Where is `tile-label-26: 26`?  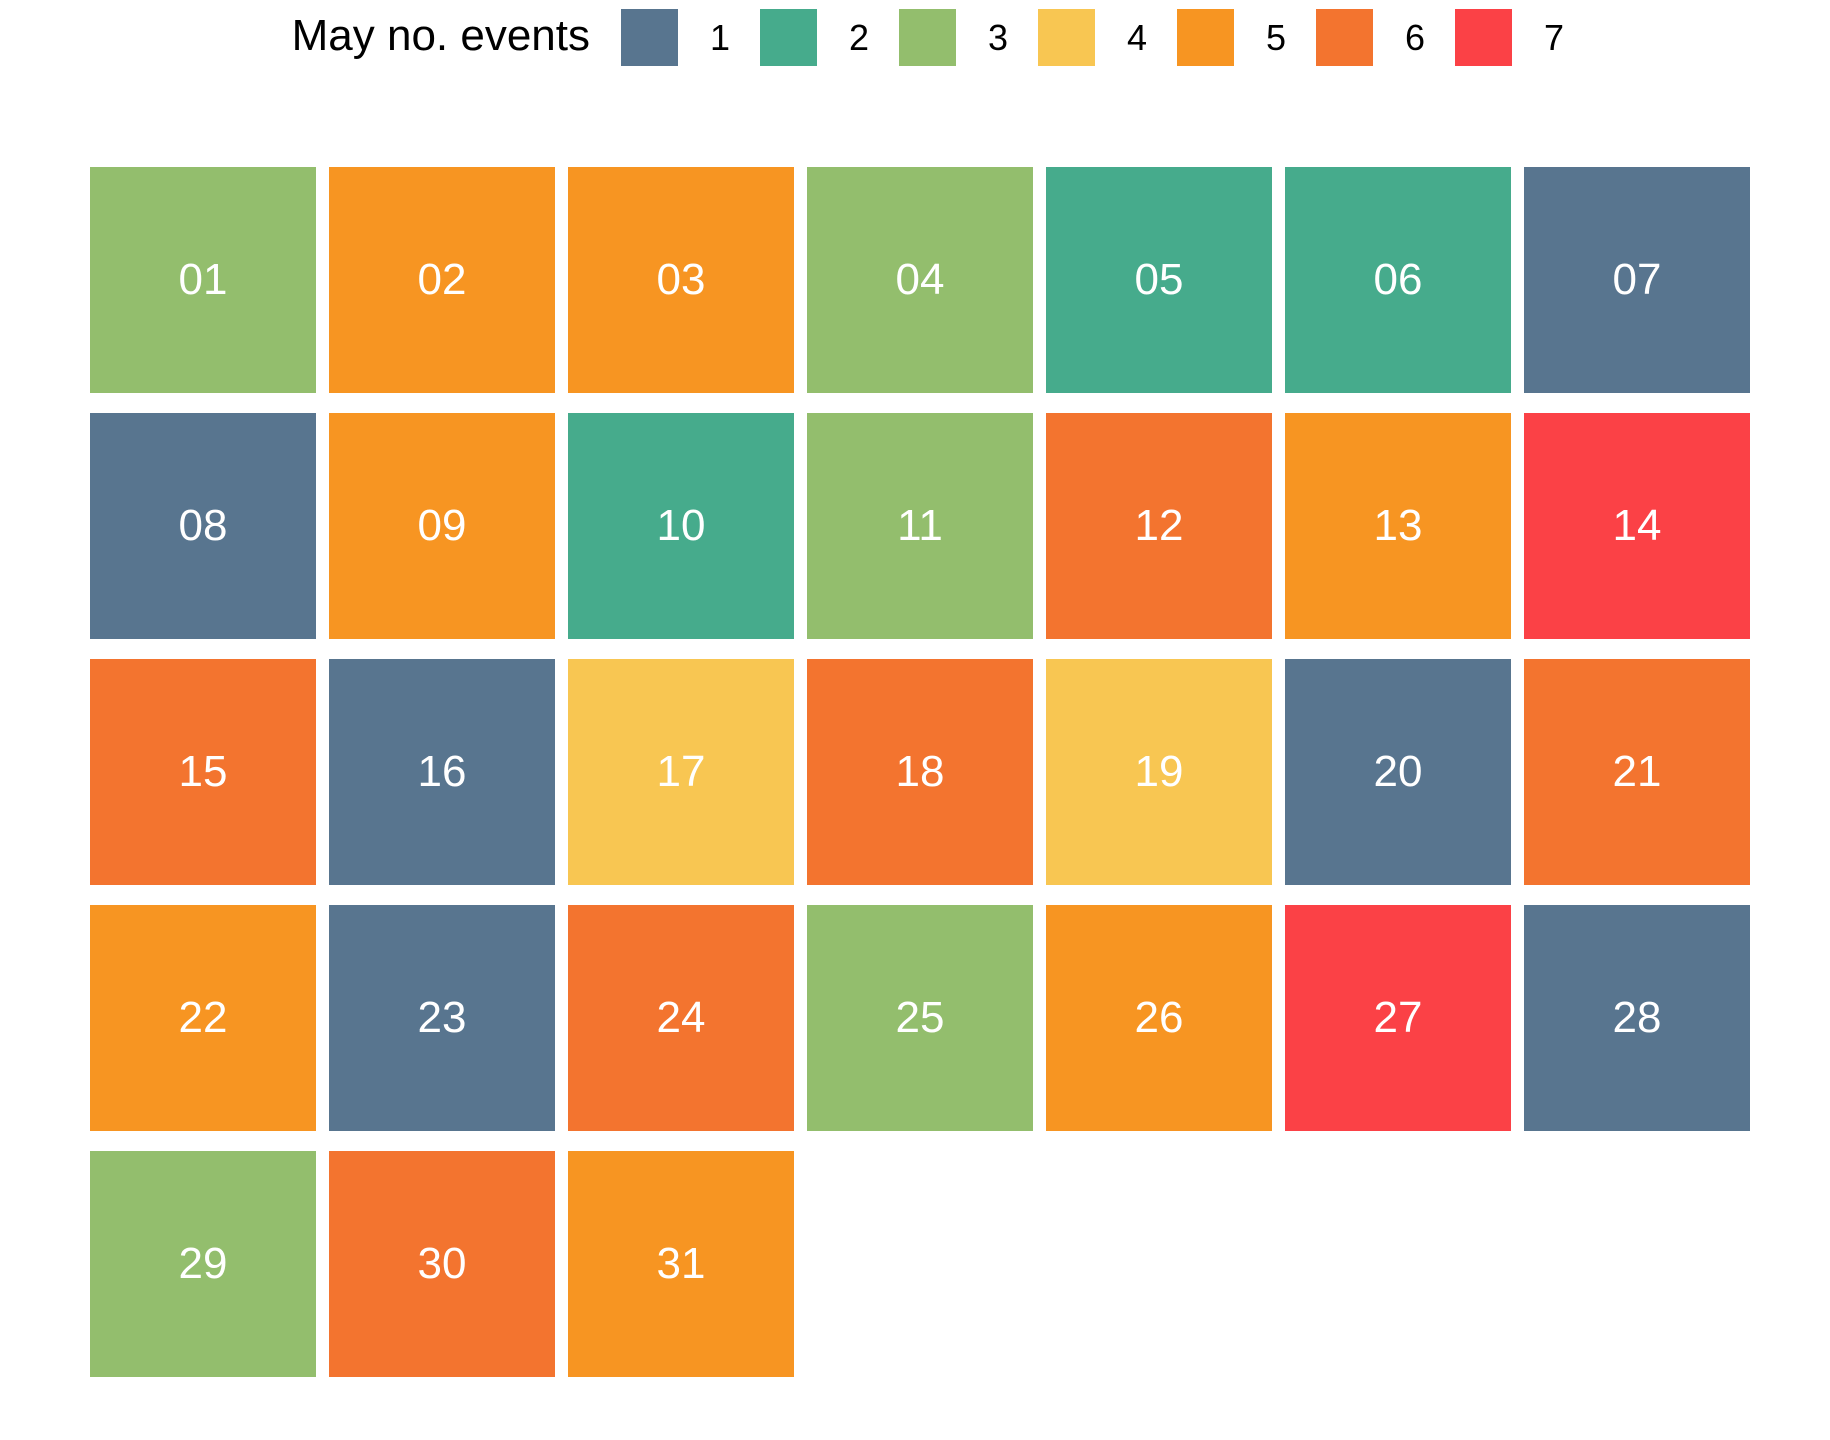
tile-label-26: 26 is located at coordinates (1159, 1017).